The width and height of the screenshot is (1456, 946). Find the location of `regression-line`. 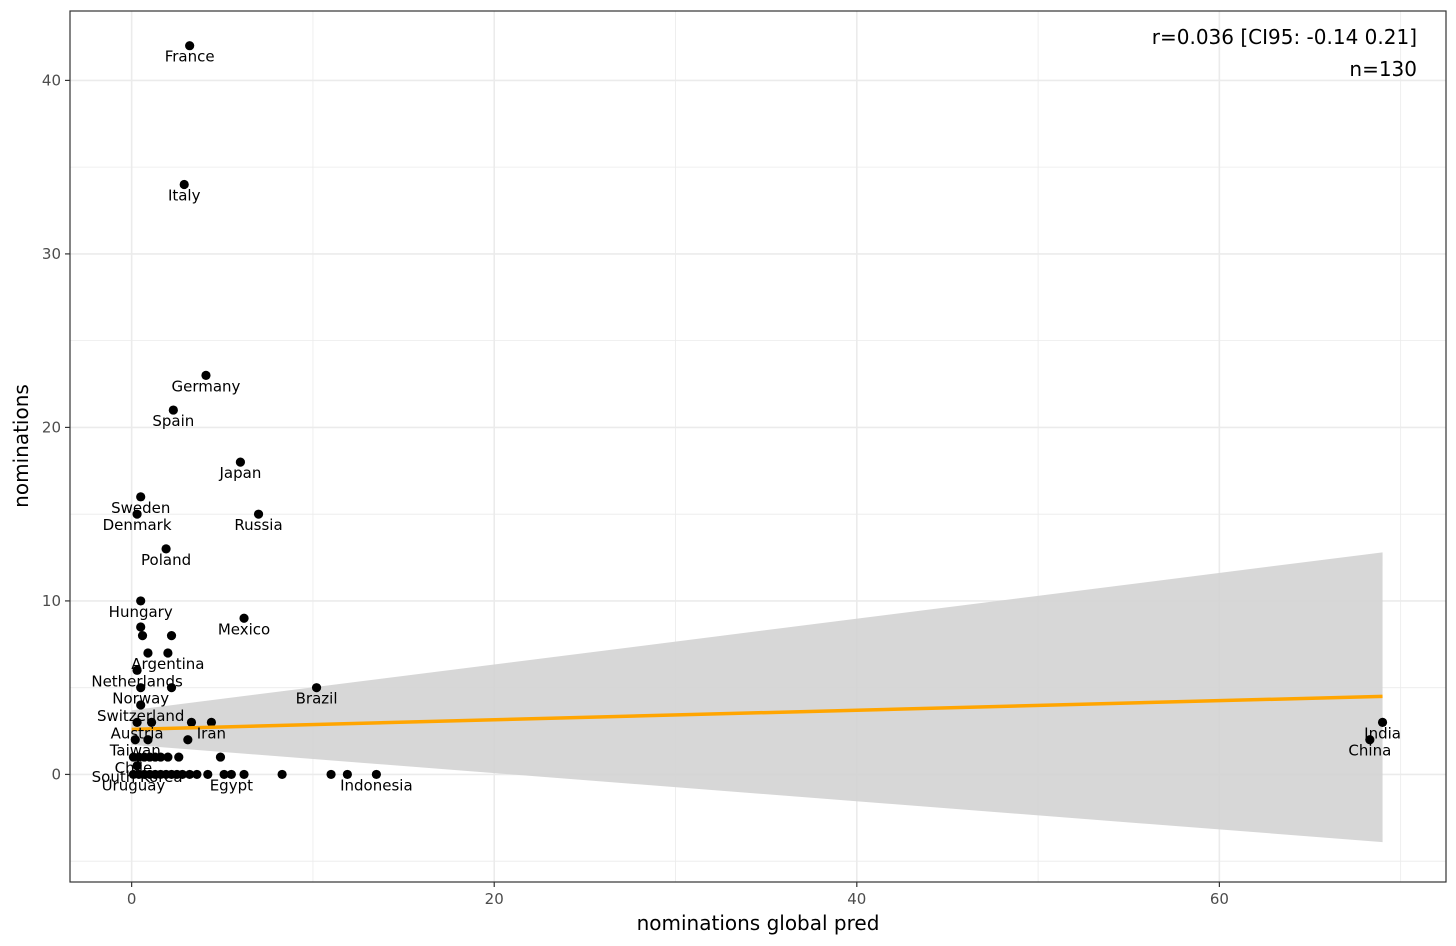

regression-line is located at coordinates (757, 713).